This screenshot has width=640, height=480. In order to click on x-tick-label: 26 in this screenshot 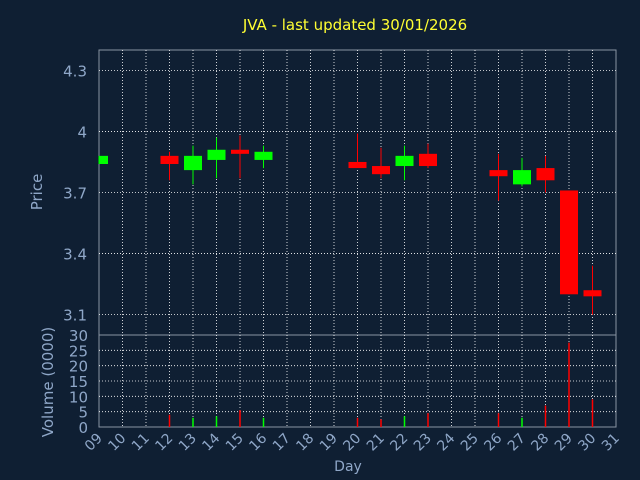, I will do `click(493, 442)`.